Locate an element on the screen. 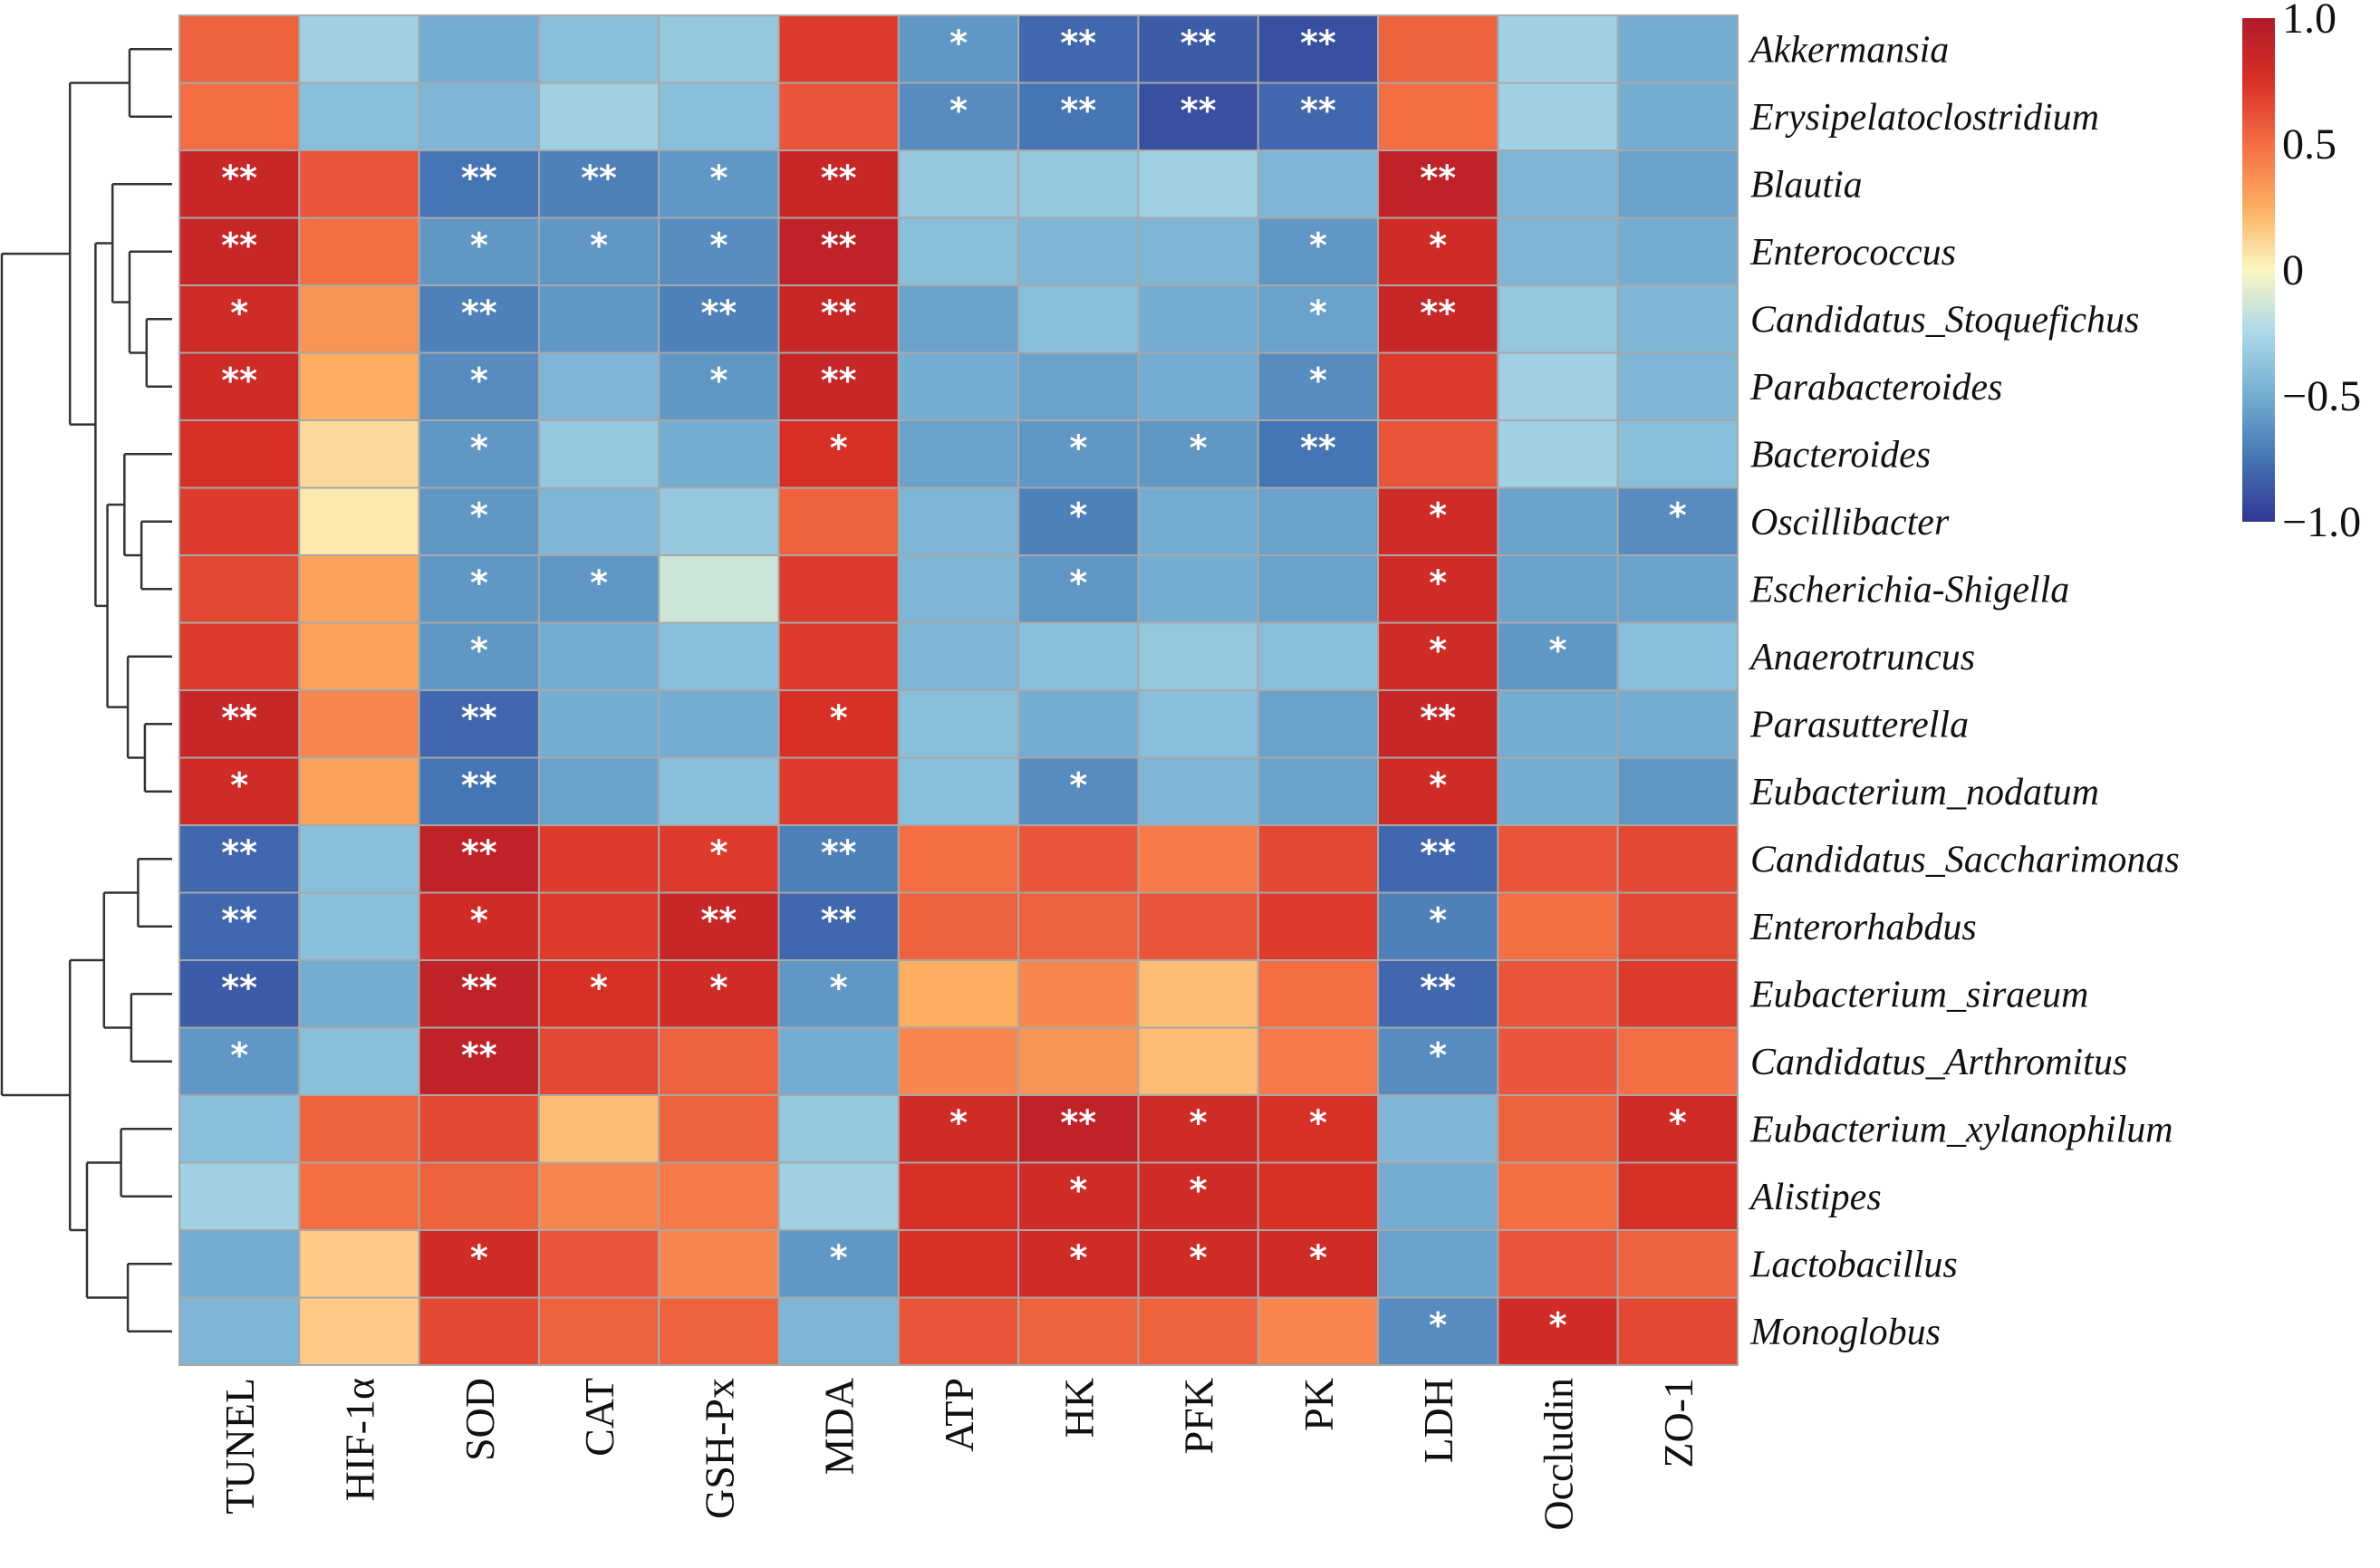 This screenshot has width=2380, height=1568. row-label: Oscillibacter is located at coordinates (1850, 523).